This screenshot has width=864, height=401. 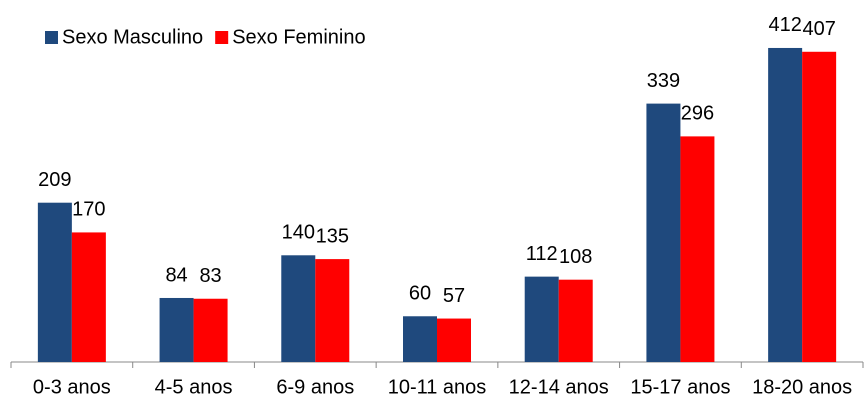 What do you see at coordinates (663, 81) in the screenshot?
I see `data-label: 339` at bounding box center [663, 81].